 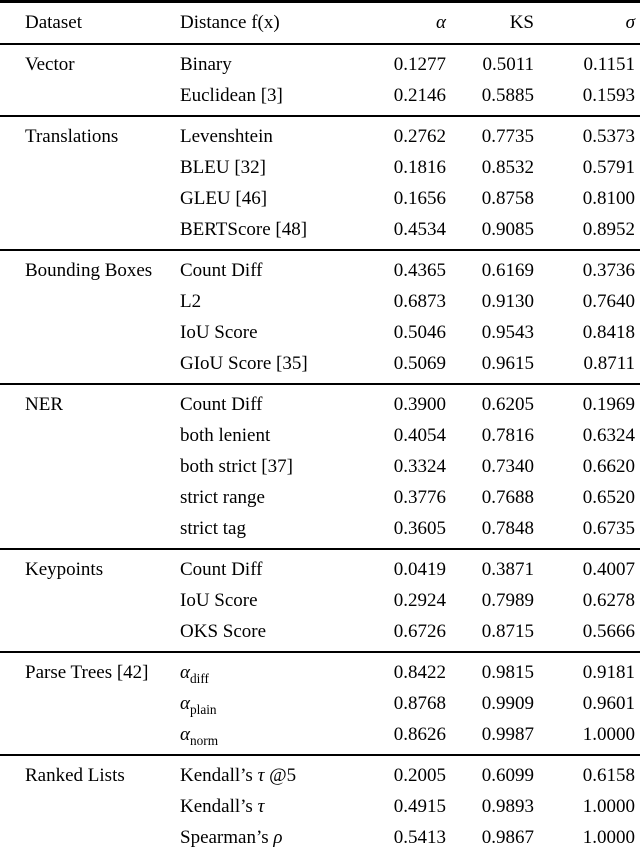 What do you see at coordinates (507, 301) in the screenshot?
I see `ks-cell: 0.9130` at bounding box center [507, 301].